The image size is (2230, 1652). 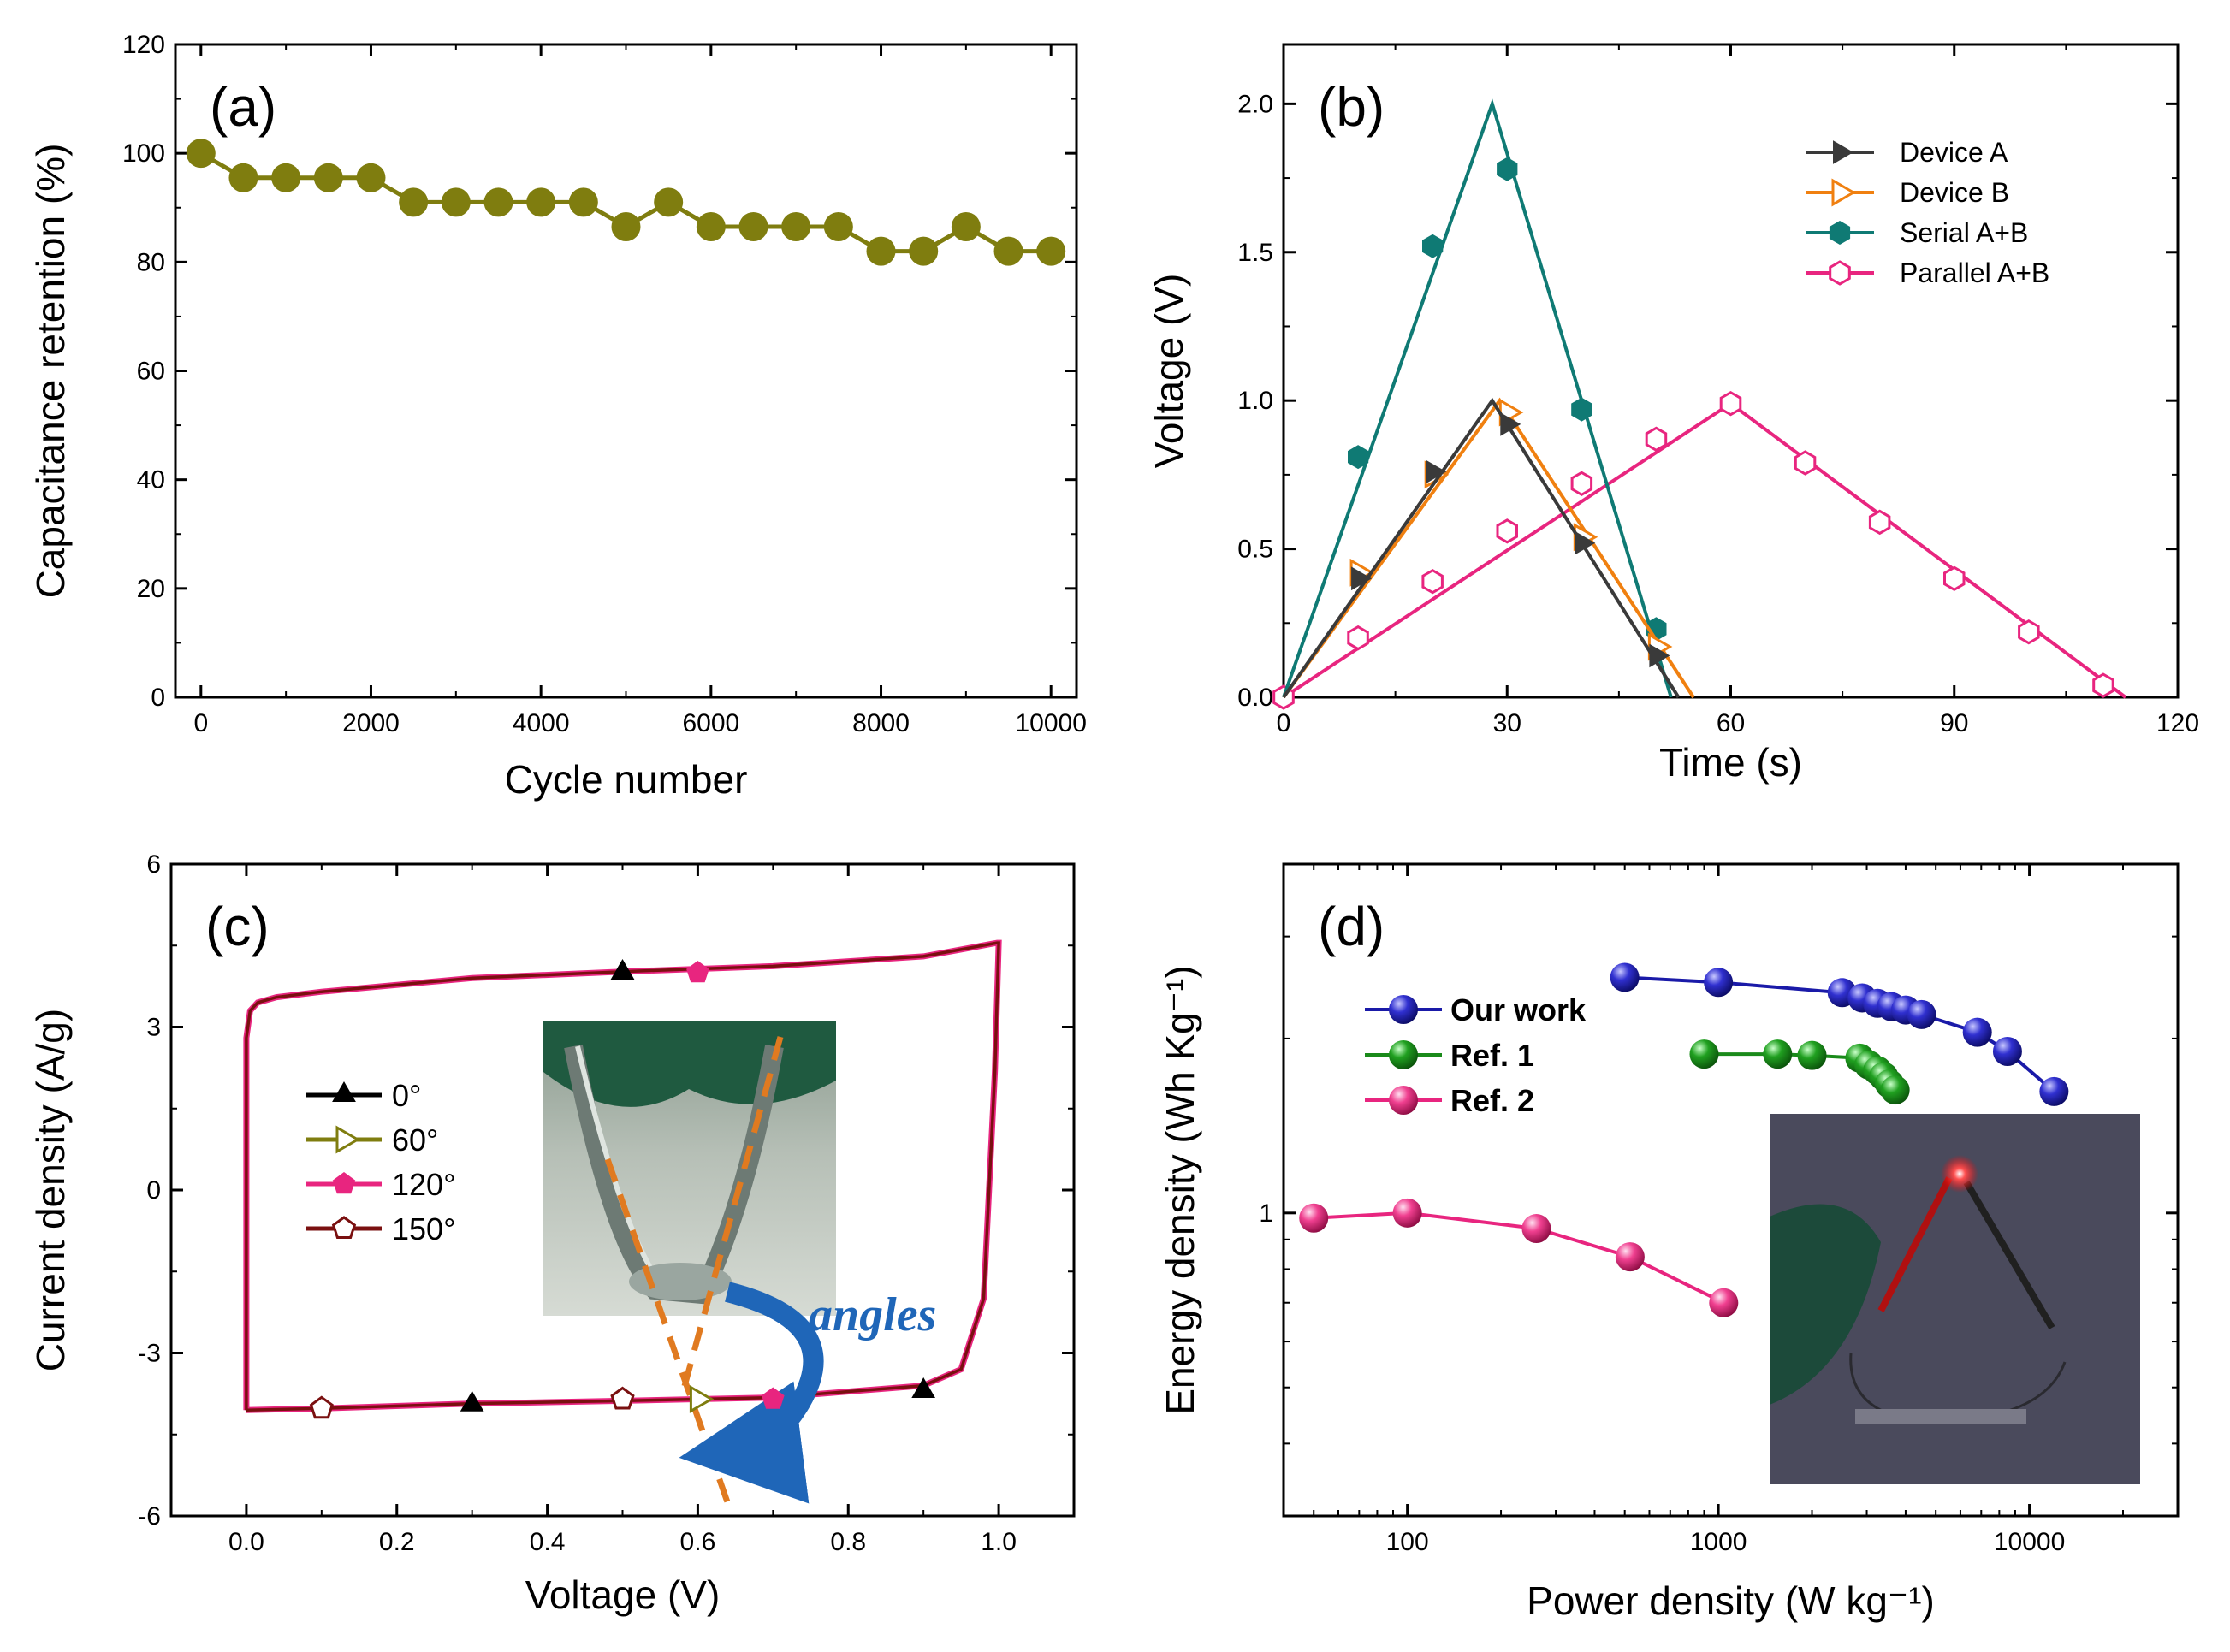 I want to click on x-tick-label: 0, so click(x=1284, y=723).